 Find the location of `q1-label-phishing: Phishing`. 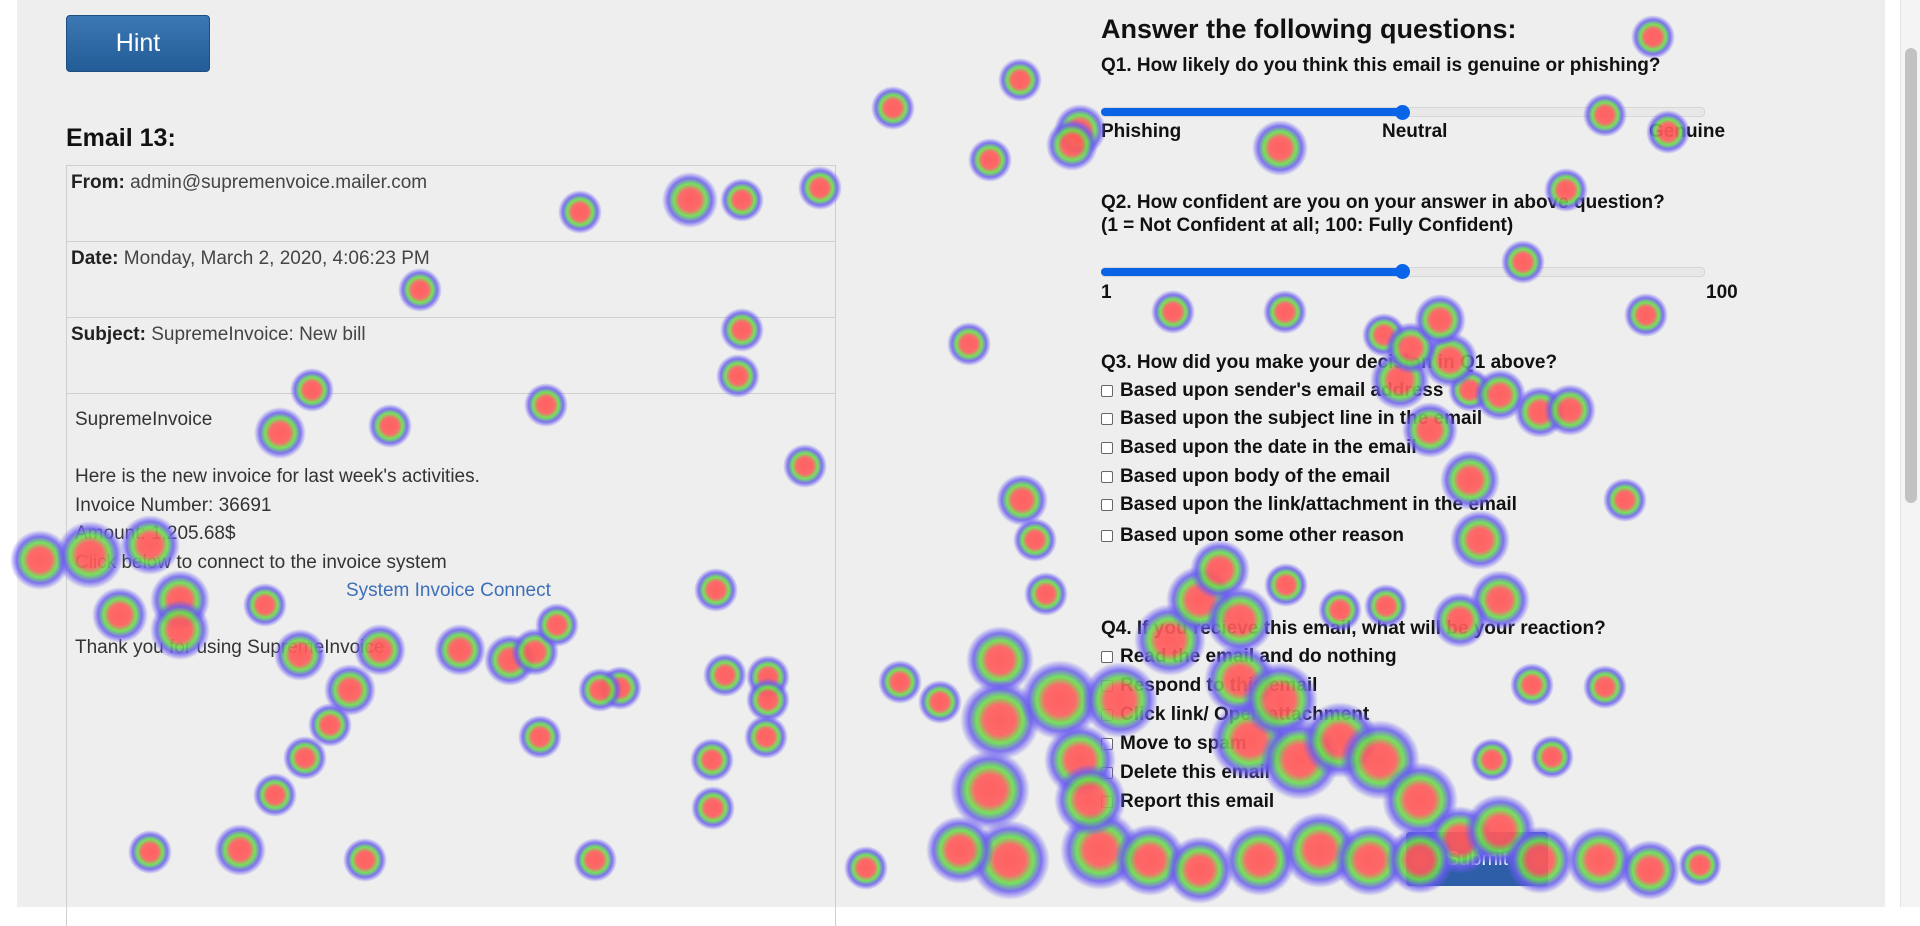

q1-label-phishing: Phishing is located at coordinates (1141, 131).